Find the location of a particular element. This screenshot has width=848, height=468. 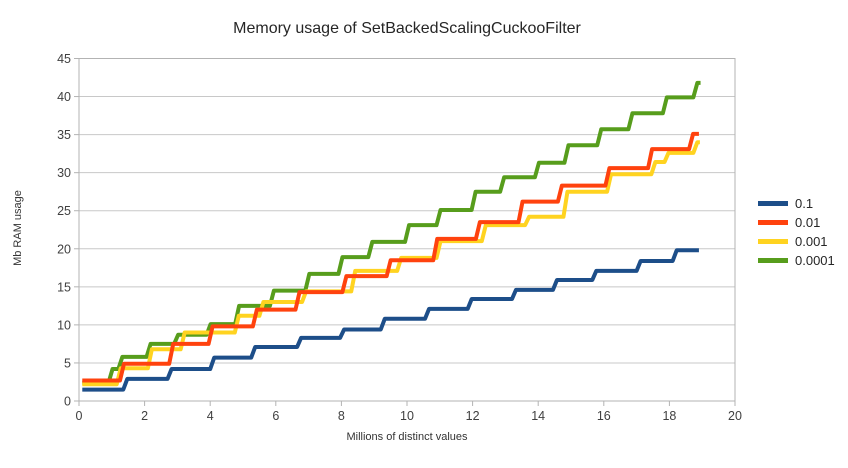

x-tick-label-2: 2 is located at coordinates (144, 416).